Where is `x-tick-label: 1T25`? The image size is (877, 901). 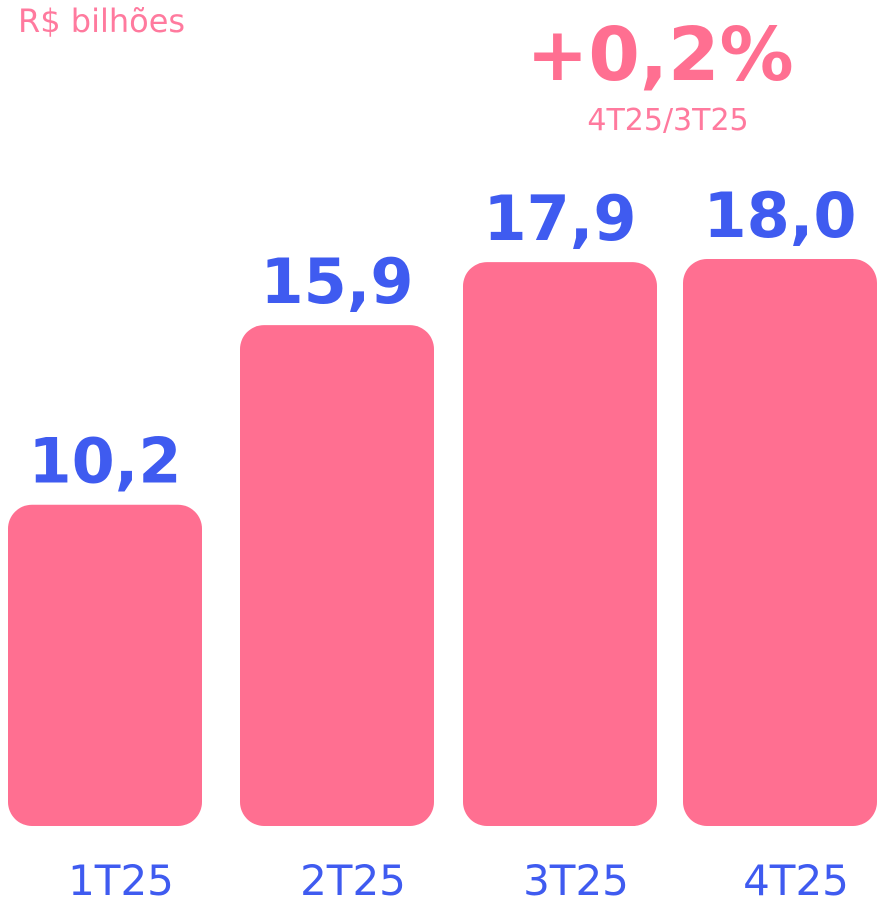
x-tick-label: 1T25 is located at coordinates (121, 878).